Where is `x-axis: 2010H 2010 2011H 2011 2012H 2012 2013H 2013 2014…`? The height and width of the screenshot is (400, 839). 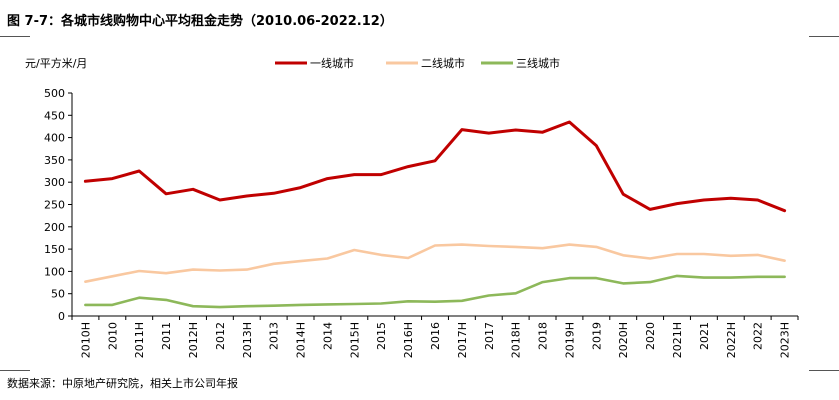 x-axis: 2010H 2010 2011H 2011 2012H 2012 2013H 2013 2014… is located at coordinates (435, 336).